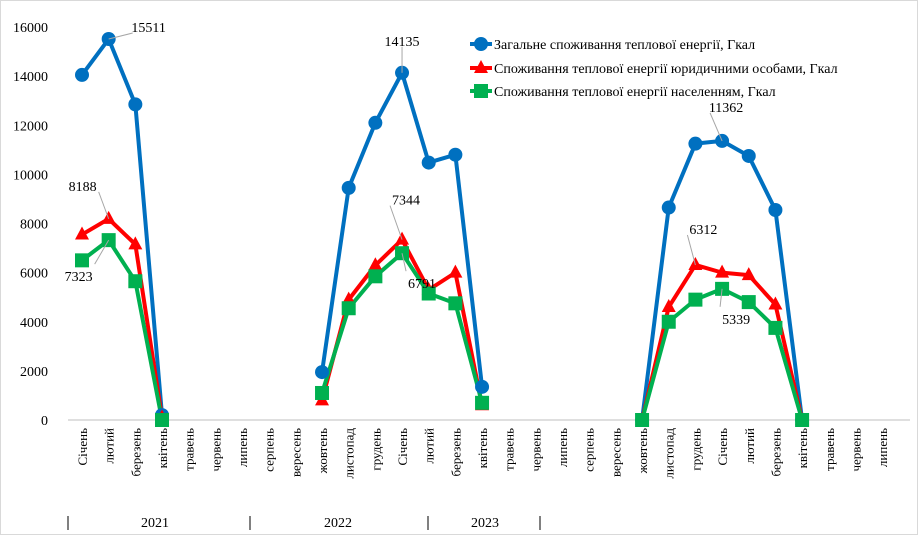 This screenshot has height=535, width=919. I want to click on y-tick-label: 8000, so click(34, 225).